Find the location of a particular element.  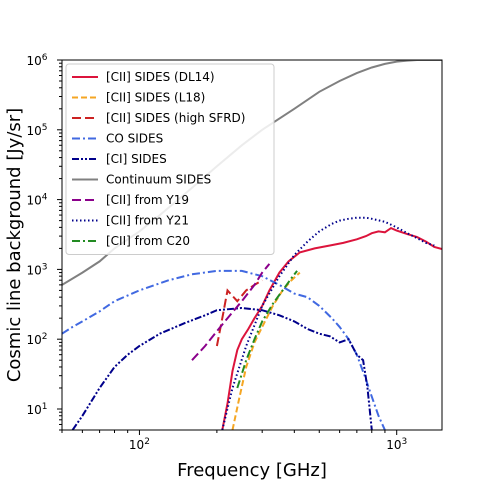

legend-label-1: [CII] SIDES (L18) is located at coordinates (155, 98).